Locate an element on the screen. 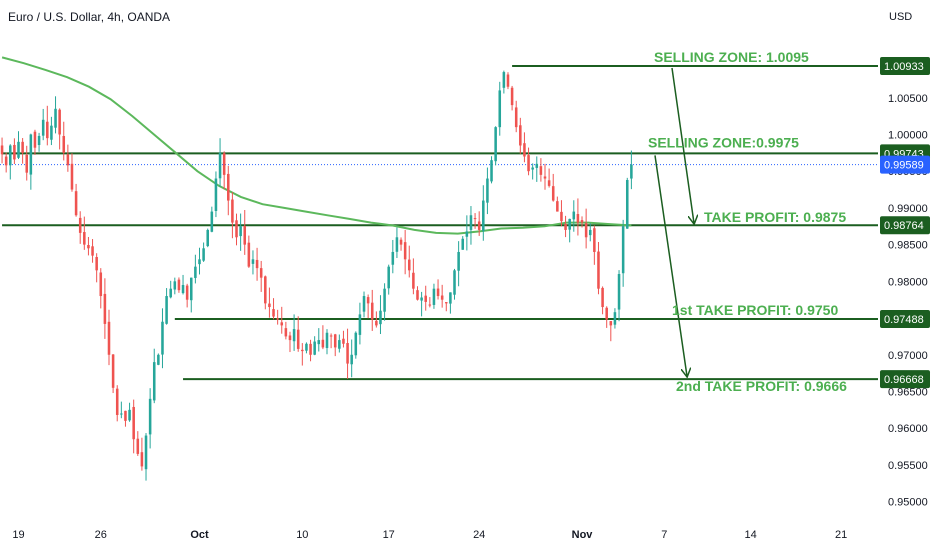  price-badge-take-profit-1: 0.97488 is located at coordinates (905, 318).